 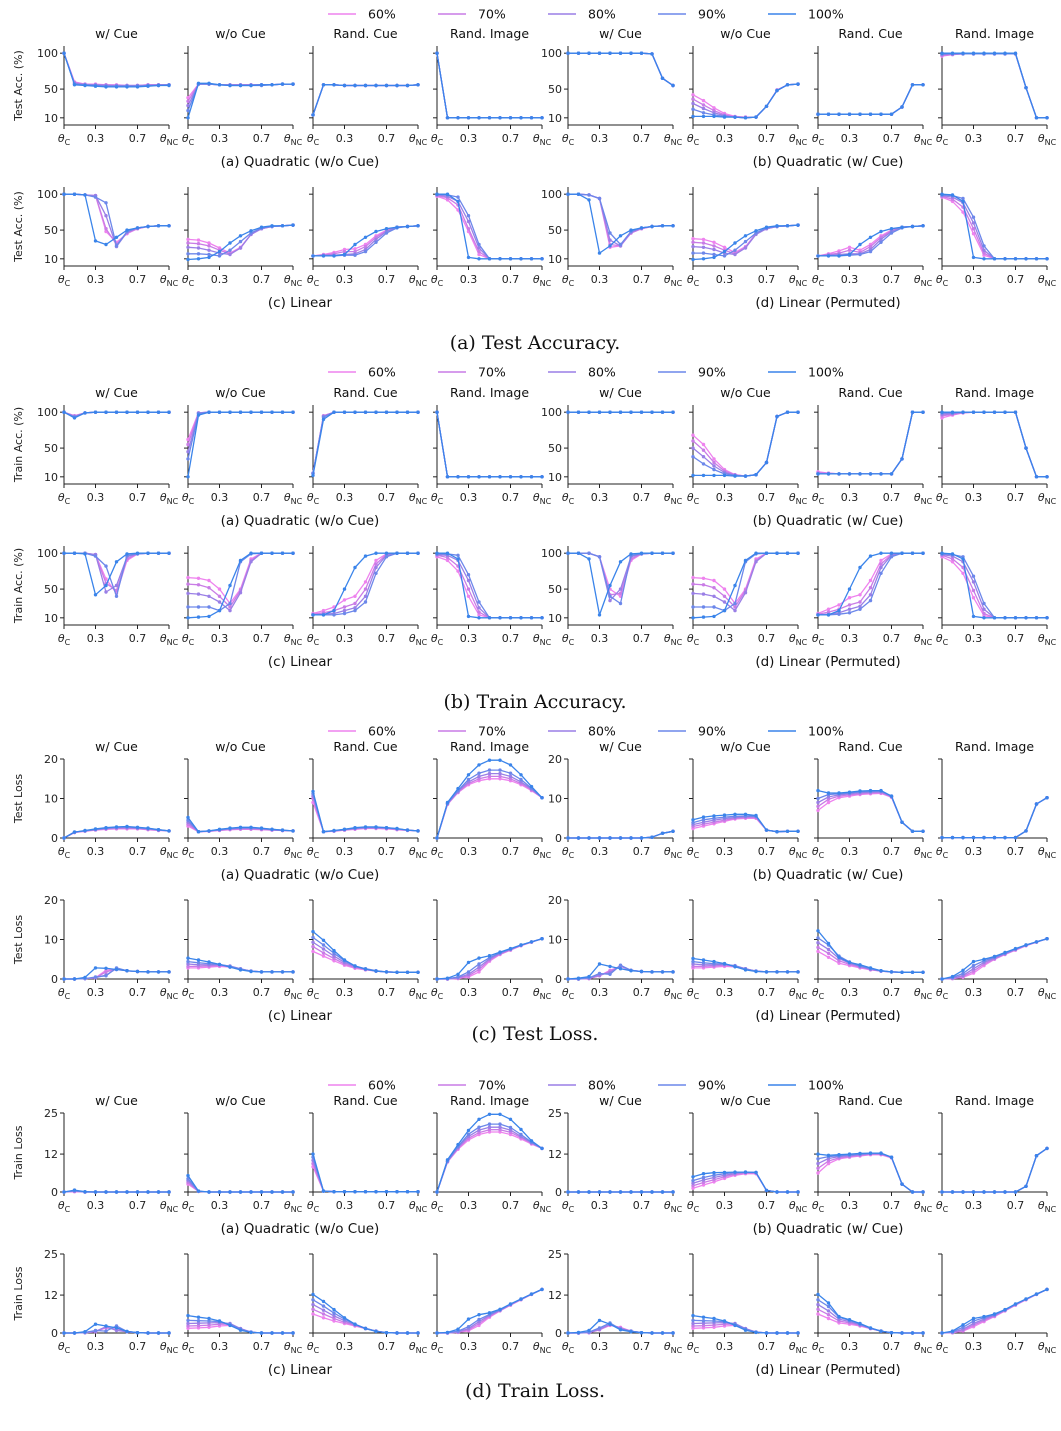 What do you see at coordinates (489, 33) in the screenshot?
I see `subplot-title: Rand. Image` at bounding box center [489, 33].